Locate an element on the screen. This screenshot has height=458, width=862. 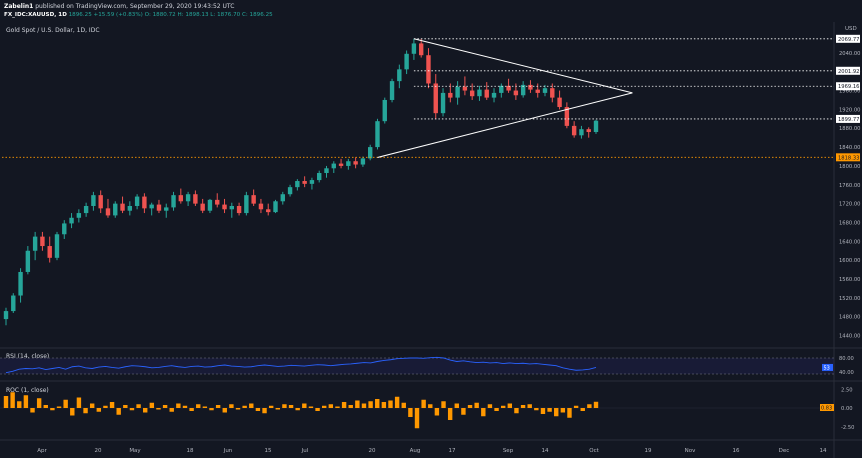
price-level-label: 2001.92 is located at coordinates (848, 72).